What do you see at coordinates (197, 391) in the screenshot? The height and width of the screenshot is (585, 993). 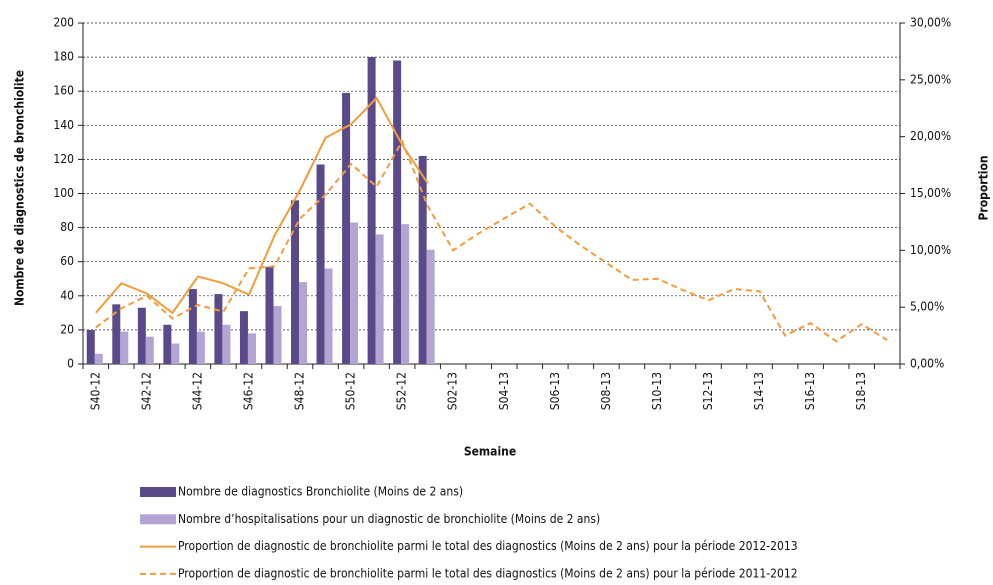 I see `x-tick-label: S44-12` at bounding box center [197, 391].